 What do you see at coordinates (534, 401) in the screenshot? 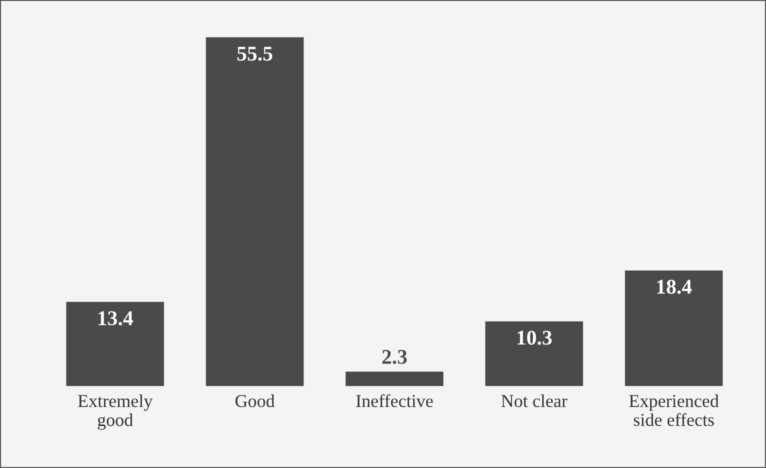
I see `x-tick-label: Not clear` at bounding box center [534, 401].